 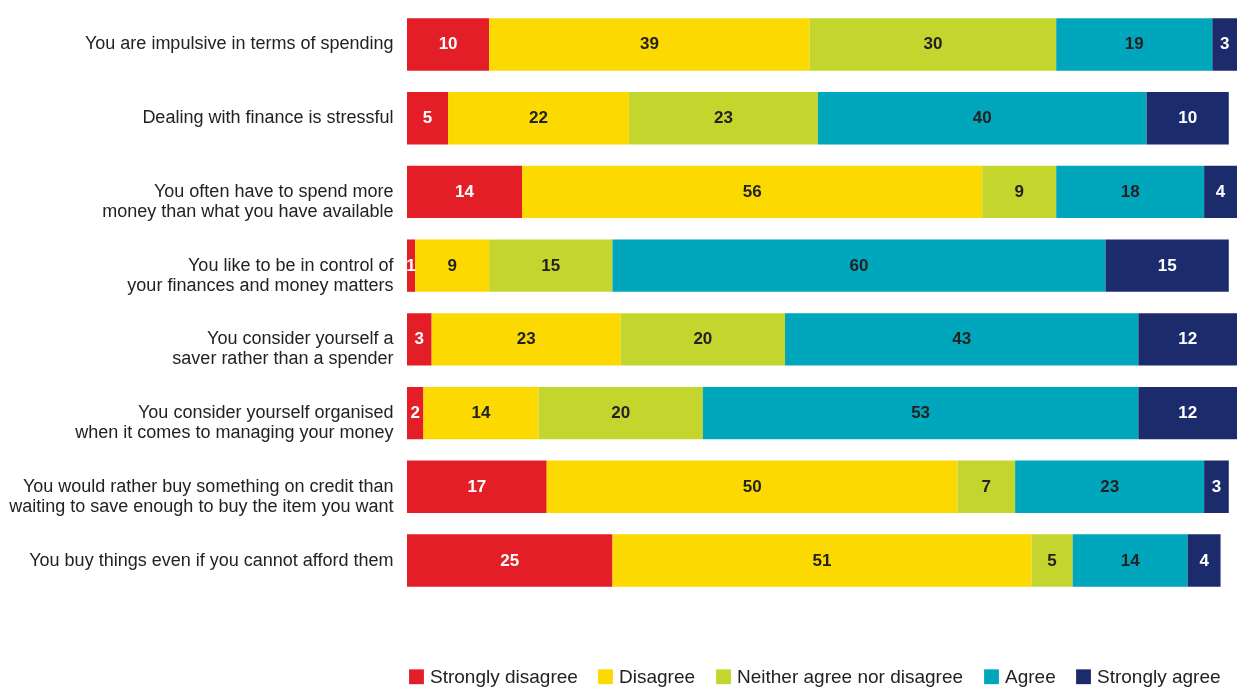 I want to click on data-label: 39, so click(x=649, y=44).